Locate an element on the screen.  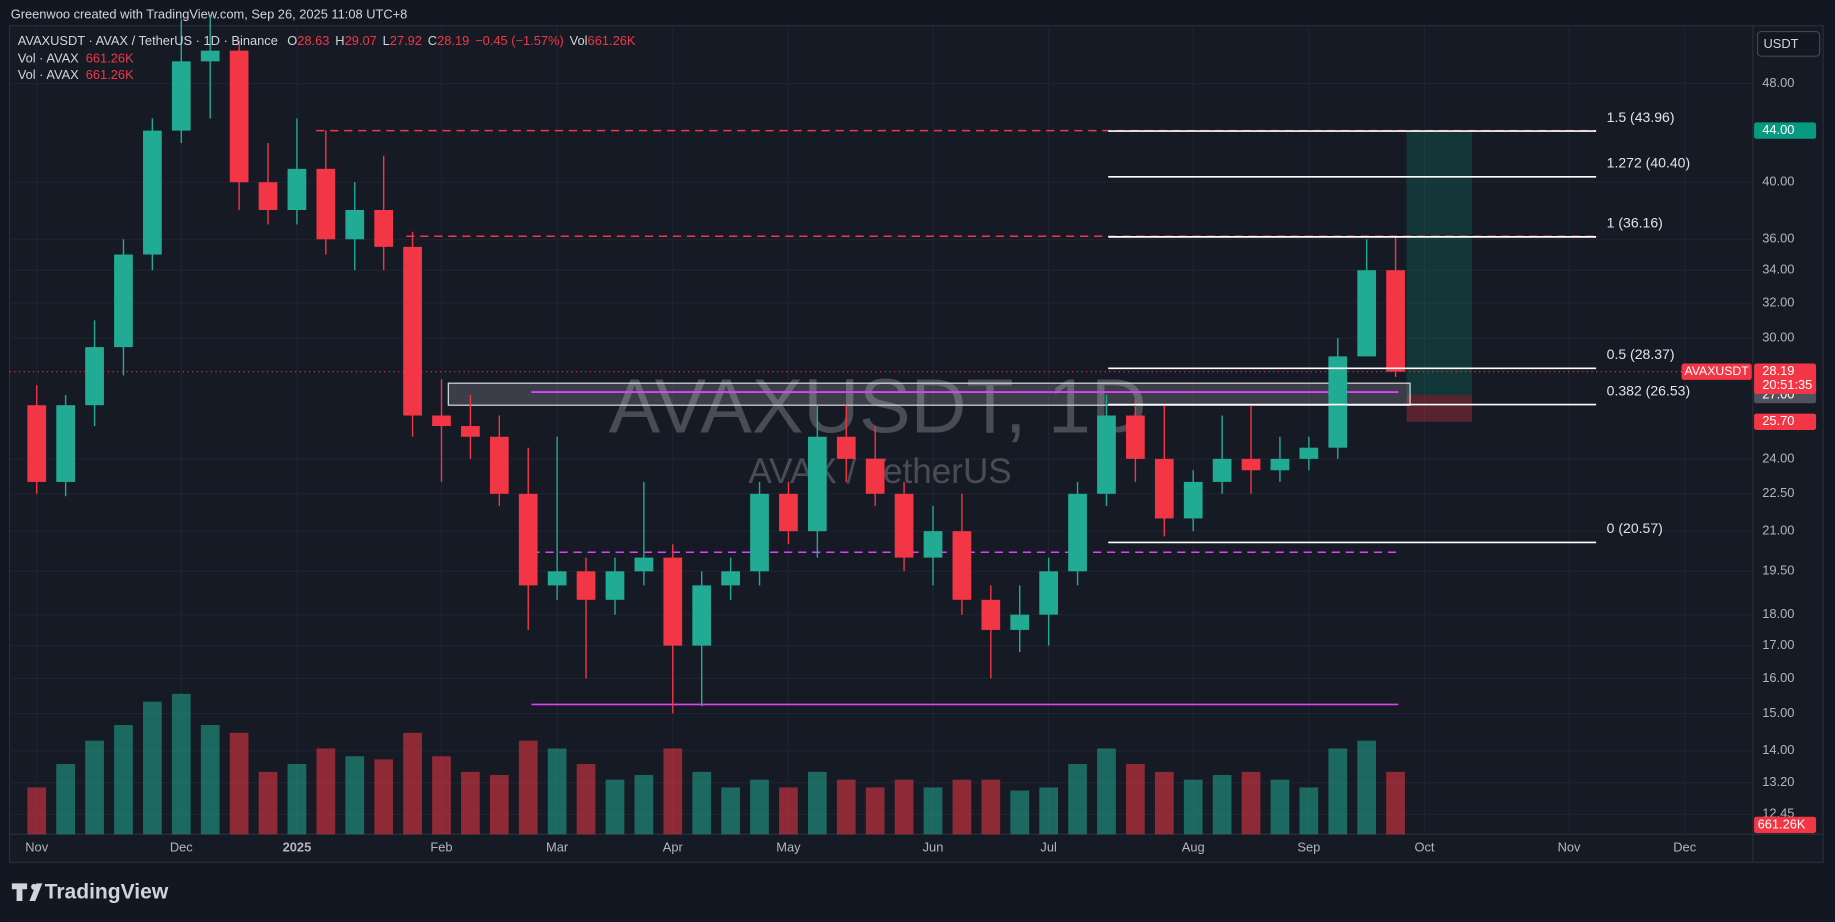
x-tick-label: May is located at coordinates (788, 847).